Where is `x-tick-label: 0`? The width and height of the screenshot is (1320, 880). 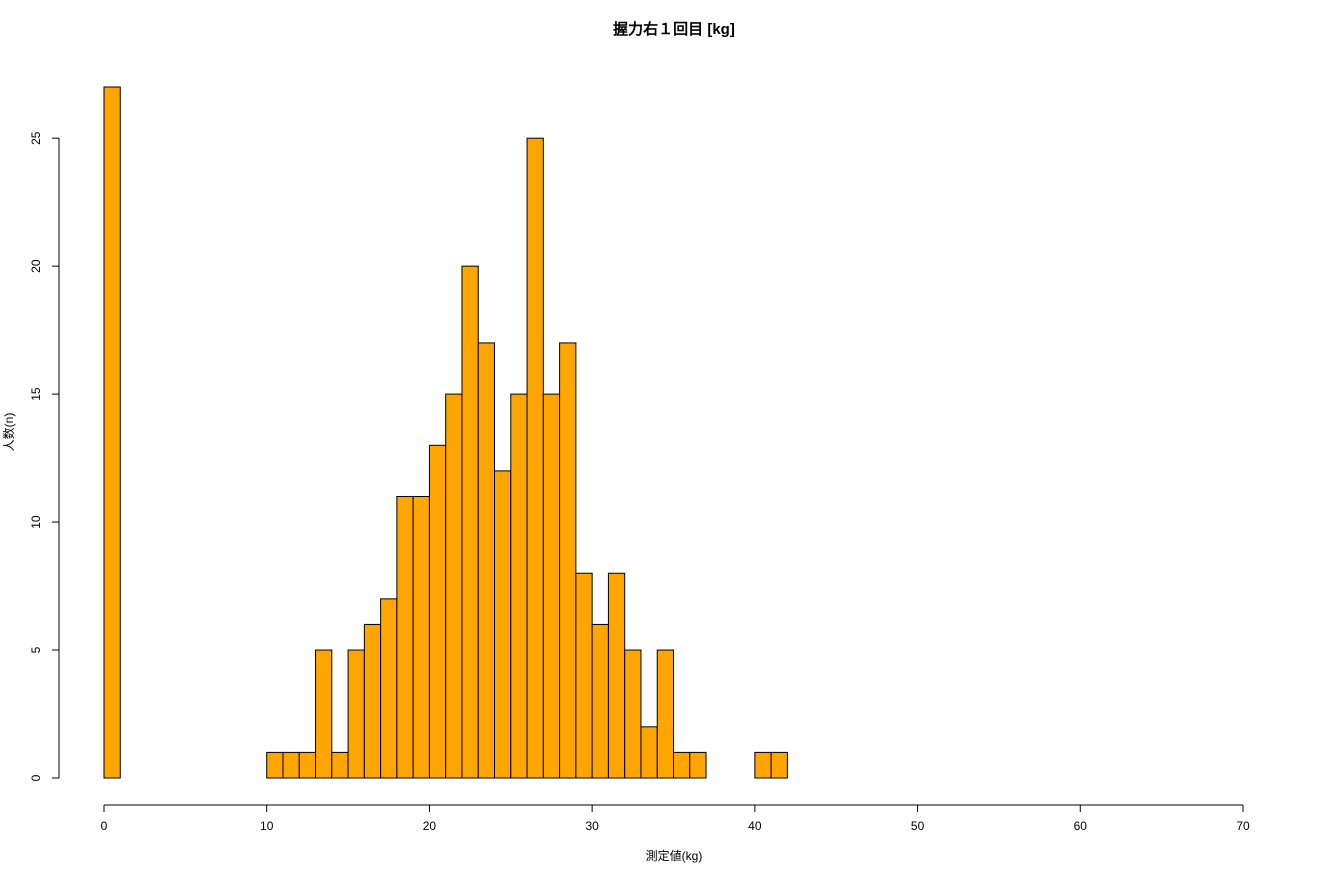
x-tick-label: 0 is located at coordinates (104, 826).